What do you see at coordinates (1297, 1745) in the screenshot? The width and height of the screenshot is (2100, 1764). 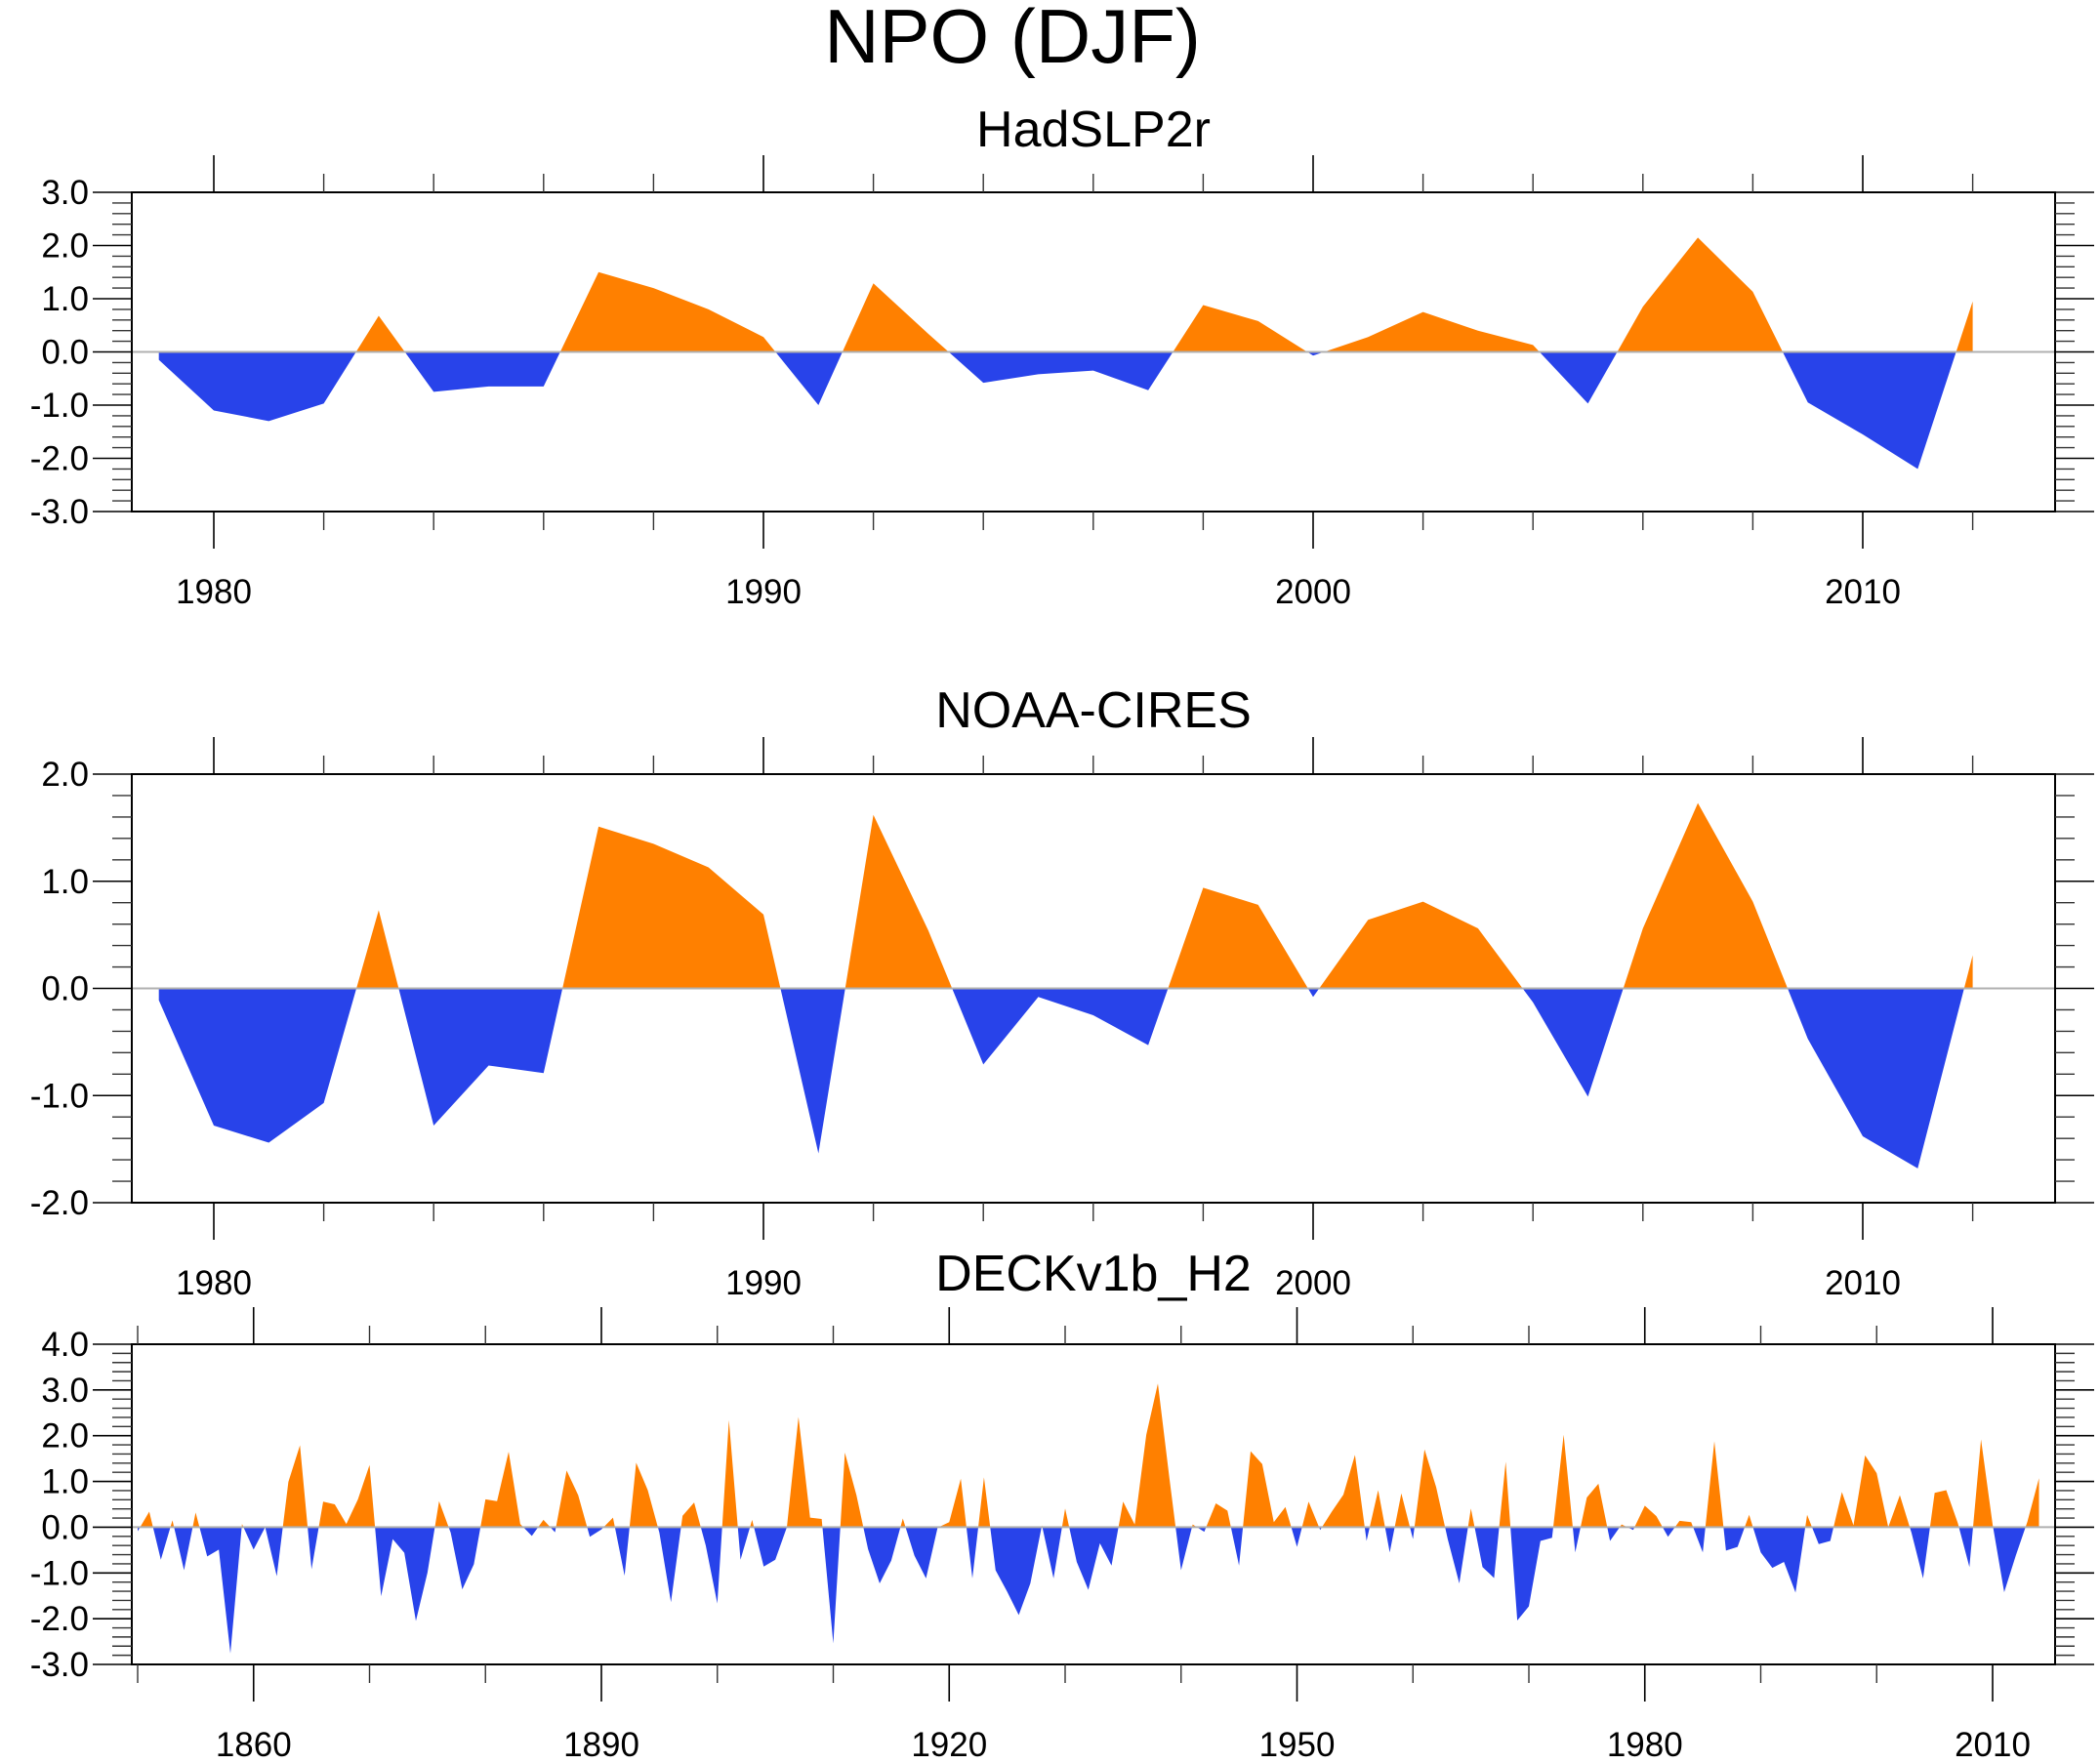 I see `x-tick-label: 1950` at bounding box center [1297, 1745].